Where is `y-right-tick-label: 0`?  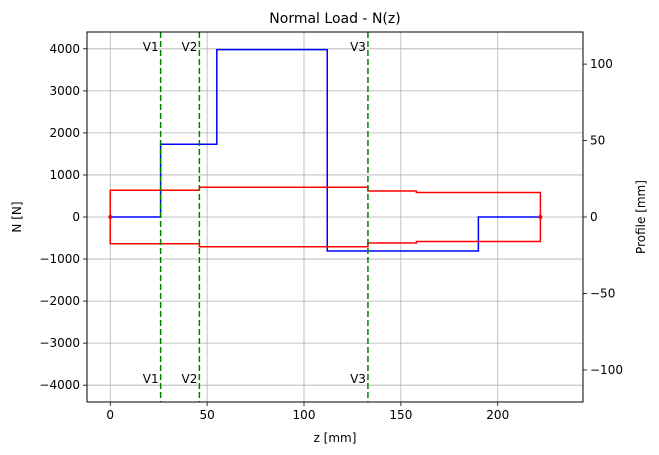 y-right-tick-label: 0 is located at coordinates (594, 217).